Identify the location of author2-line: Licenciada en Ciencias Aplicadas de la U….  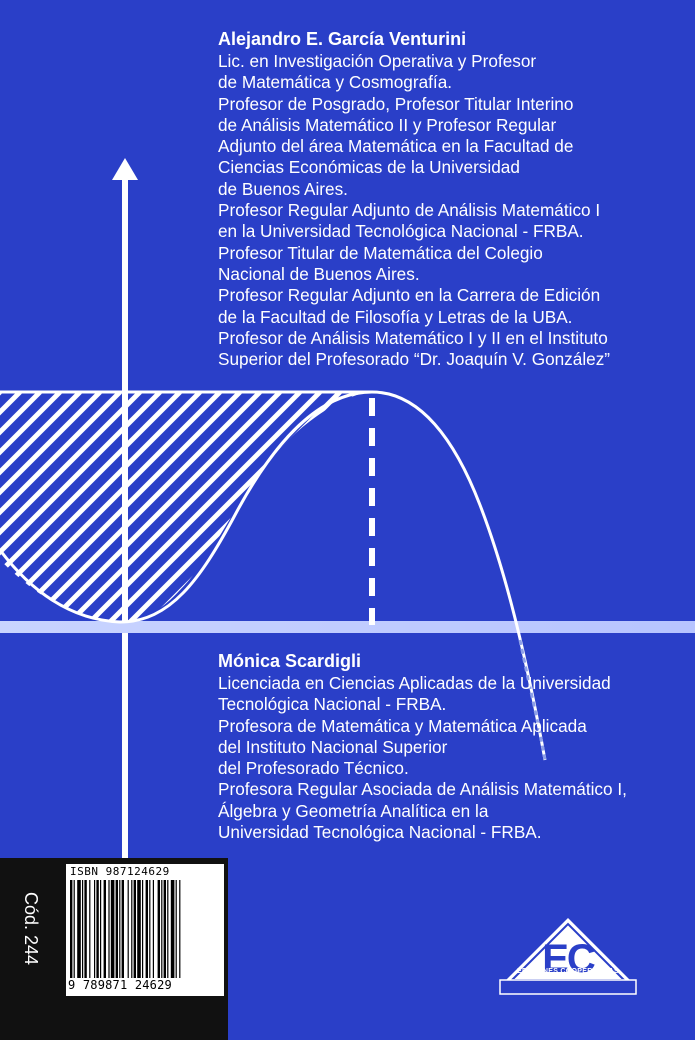
(414, 683).